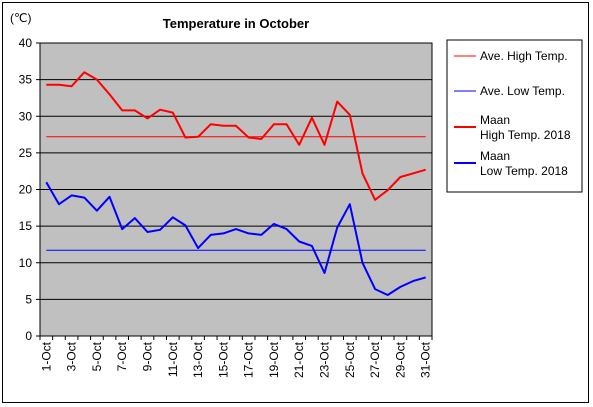 The image size is (593, 407). What do you see at coordinates (524, 171) in the screenshot?
I see `legend-label: Low Temp. 2018` at bounding box center [524, 171].